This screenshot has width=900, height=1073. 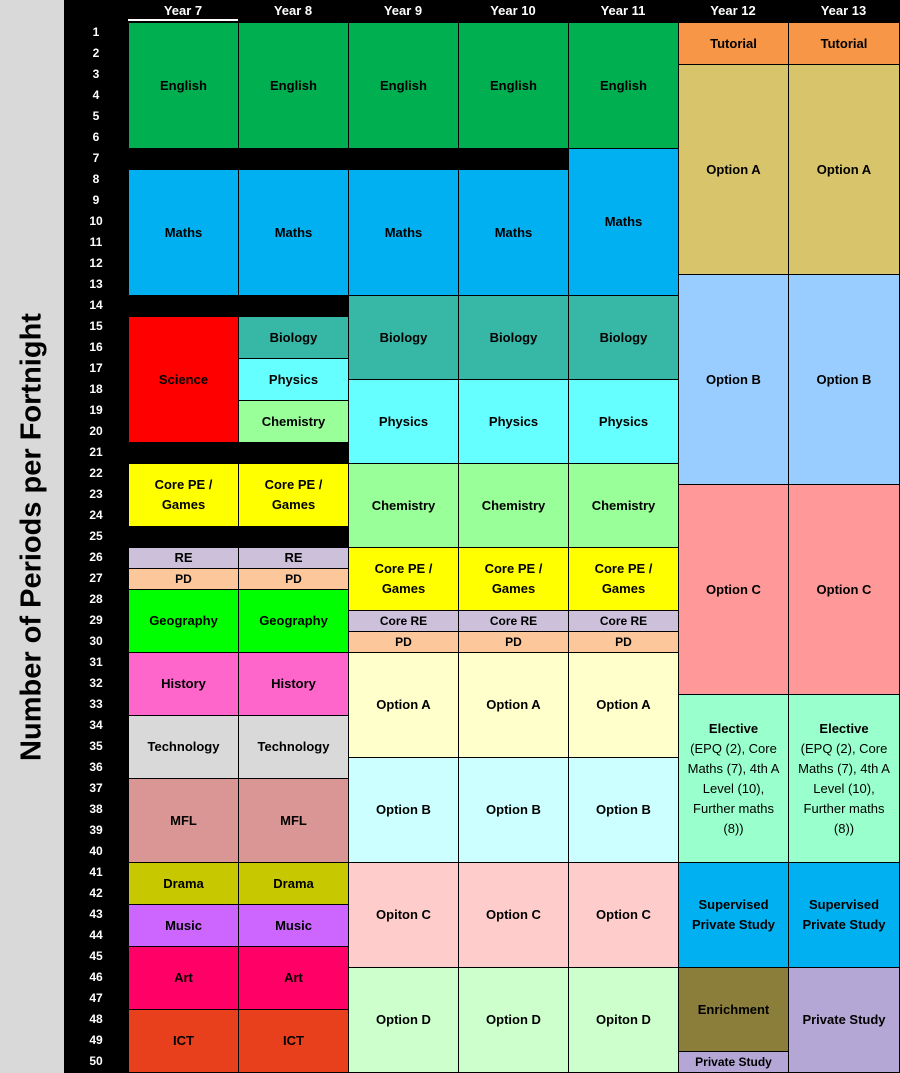 I want to click on block-ict: ICT, so click(x=183, y=1041).